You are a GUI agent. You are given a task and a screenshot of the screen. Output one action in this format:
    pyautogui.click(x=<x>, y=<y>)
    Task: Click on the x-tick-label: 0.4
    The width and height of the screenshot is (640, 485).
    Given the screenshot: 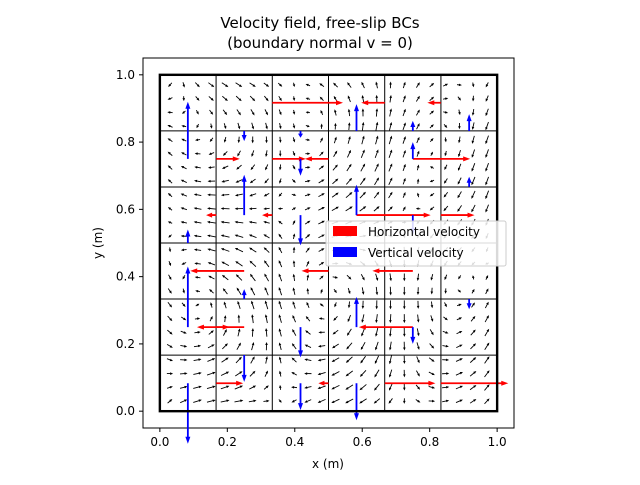 What is the action you would take?
    pyautogui.click(x=294, y=442)
    